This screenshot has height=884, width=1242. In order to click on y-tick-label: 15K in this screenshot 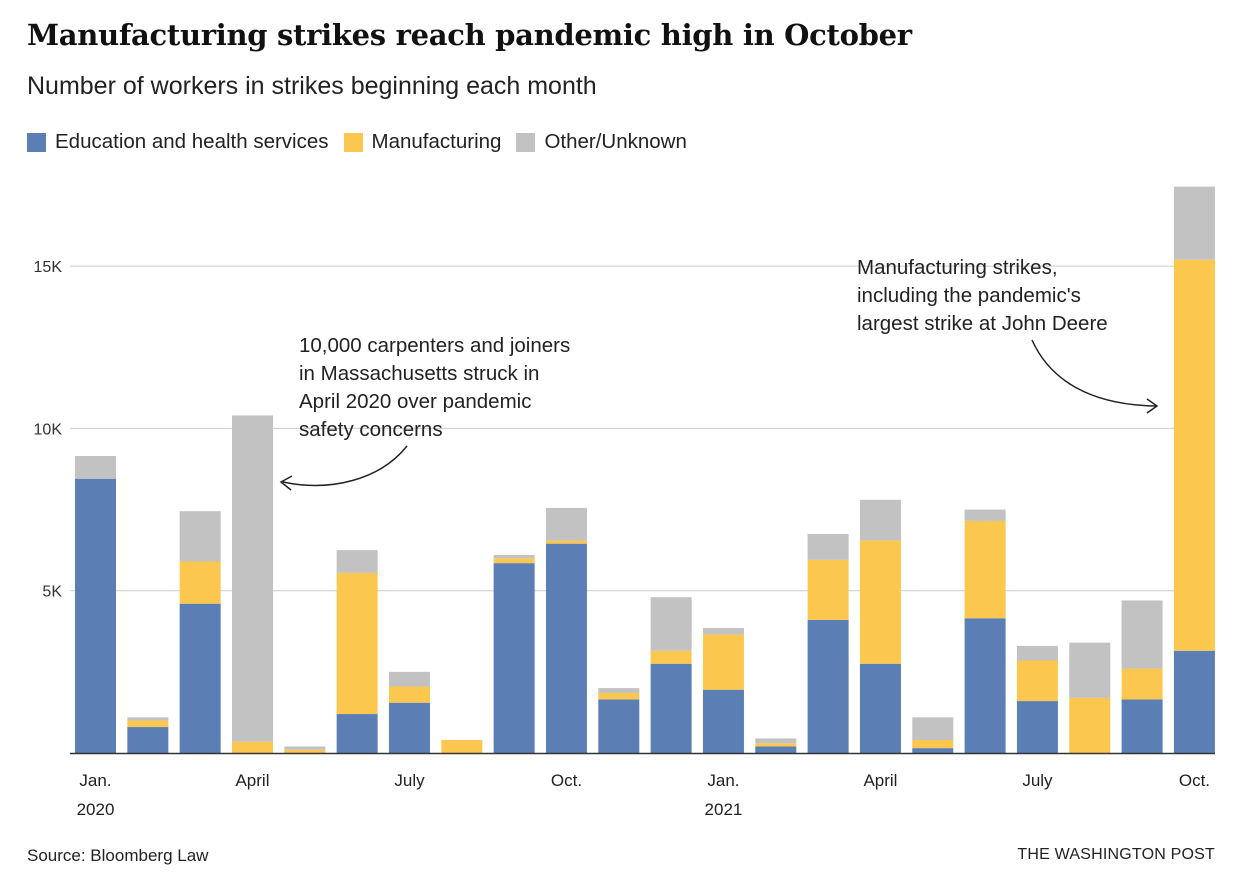, I will do `click(48, 267)`.